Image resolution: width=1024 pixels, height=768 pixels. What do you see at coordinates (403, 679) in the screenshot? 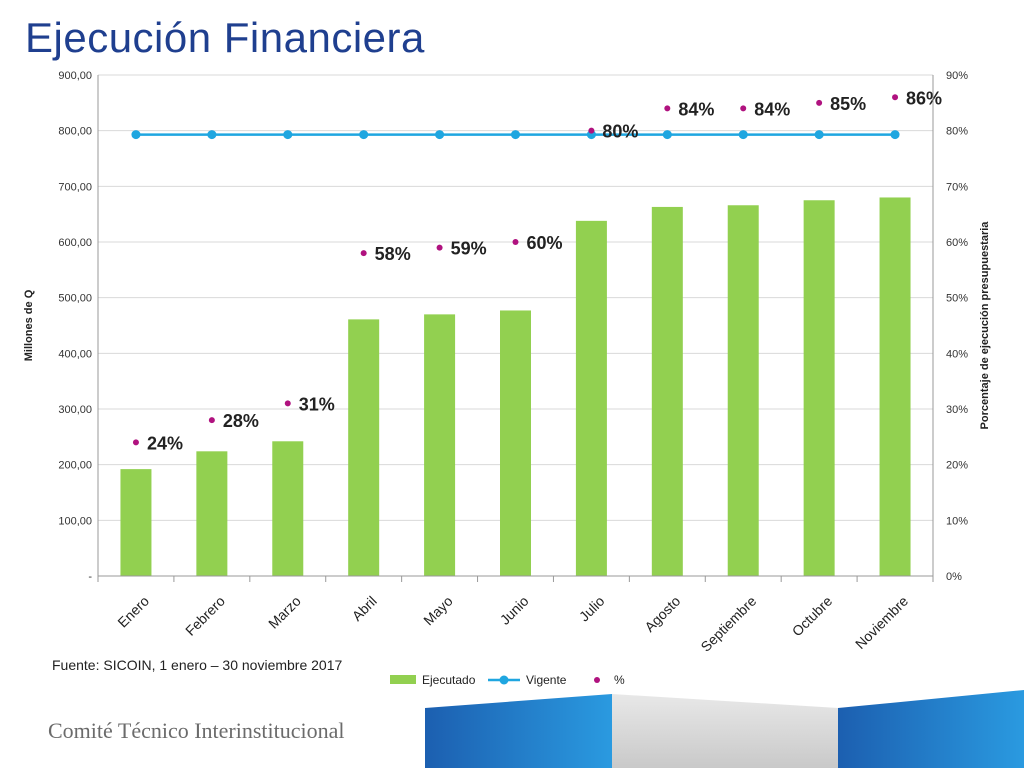
I see `legend-swatch-ejecutado` at bounding box center [403, 679].